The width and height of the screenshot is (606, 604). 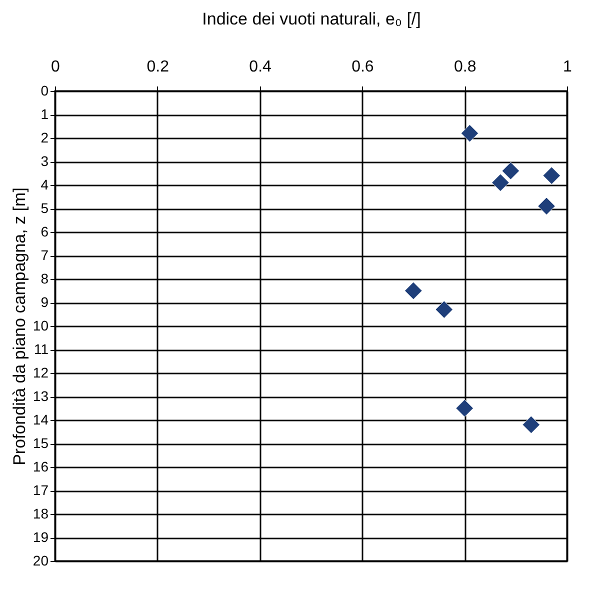 What do you see at coordinates (44, 114) in the screenshot?
I see `y-tick-label: 1` at bounding box center [44, 114].